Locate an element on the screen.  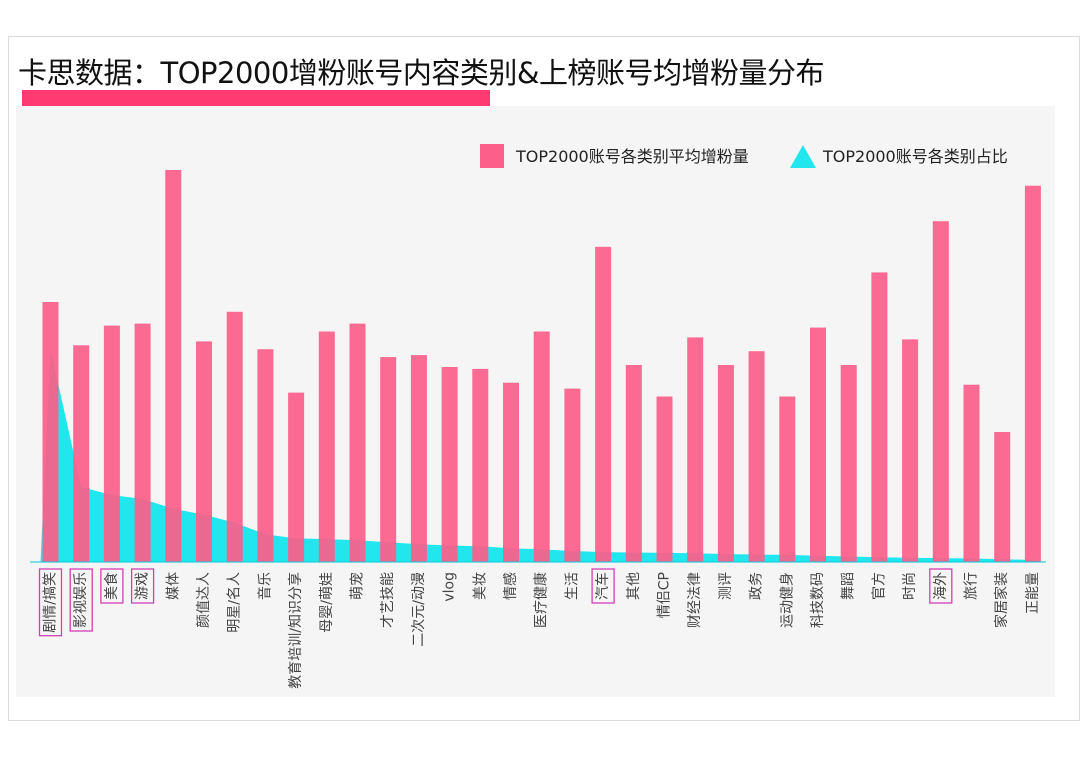
x-tick-label: 剧情/搞笑 is located at coordinates (51, 602).